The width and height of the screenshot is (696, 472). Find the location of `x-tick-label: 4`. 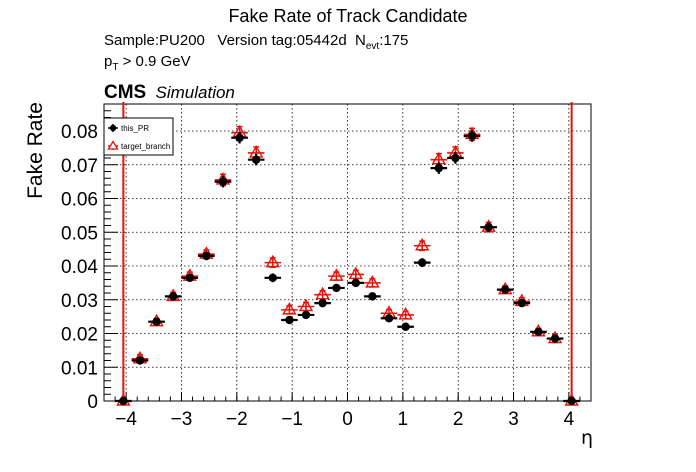

x-tick-label: 4 is located at coordinates (569, 419).